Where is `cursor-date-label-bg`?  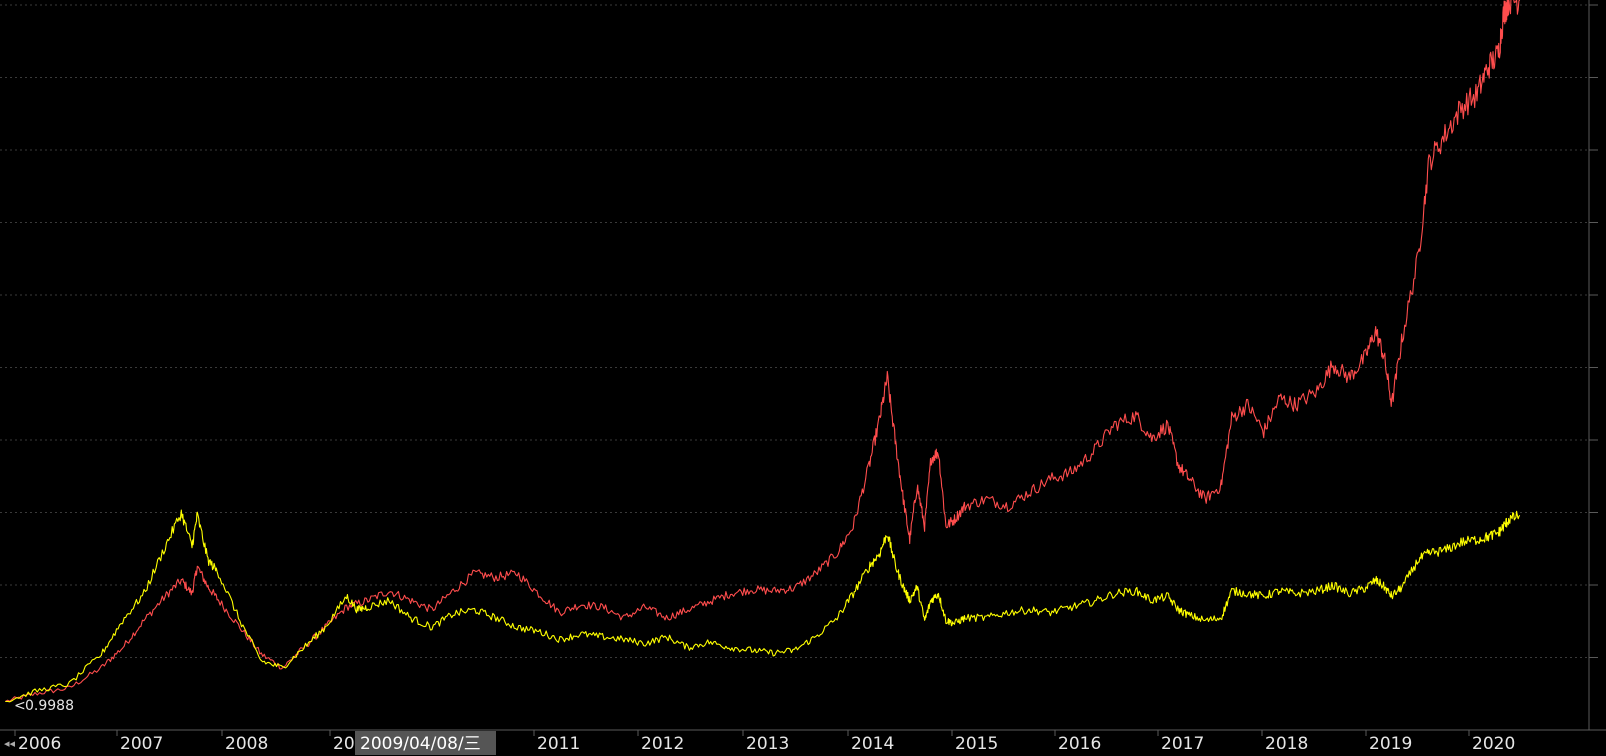
cursor-date-label-bg is located at coordinates (425, 743).